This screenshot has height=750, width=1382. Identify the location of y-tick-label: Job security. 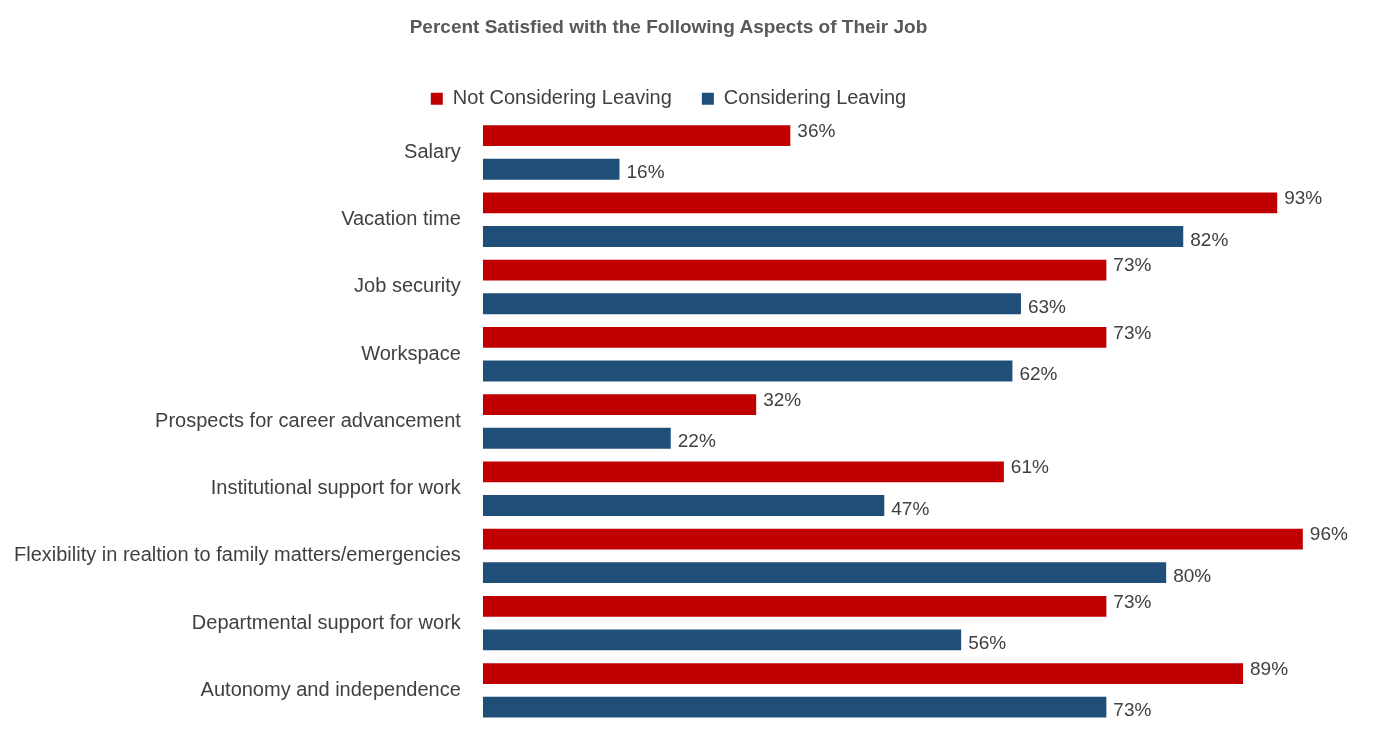
(407, 285).